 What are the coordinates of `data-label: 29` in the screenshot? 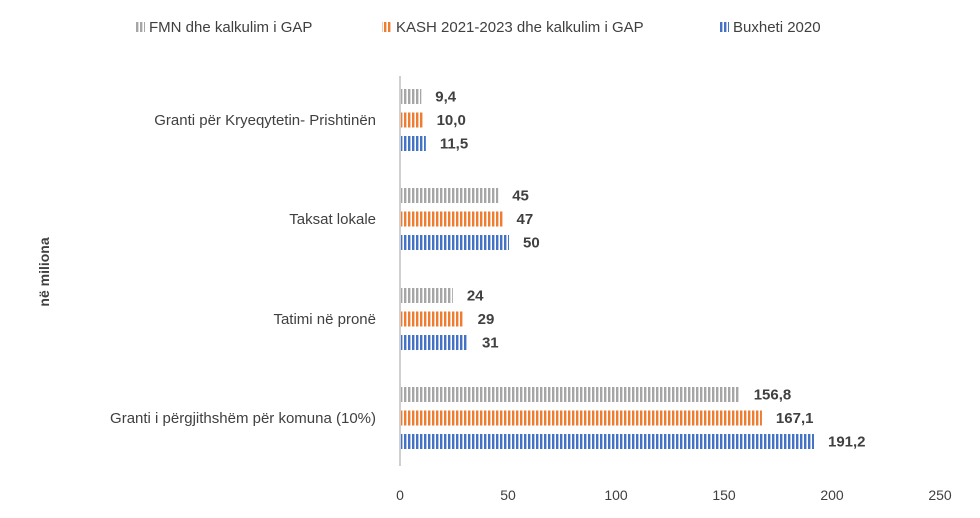 It's located at (486, 319).